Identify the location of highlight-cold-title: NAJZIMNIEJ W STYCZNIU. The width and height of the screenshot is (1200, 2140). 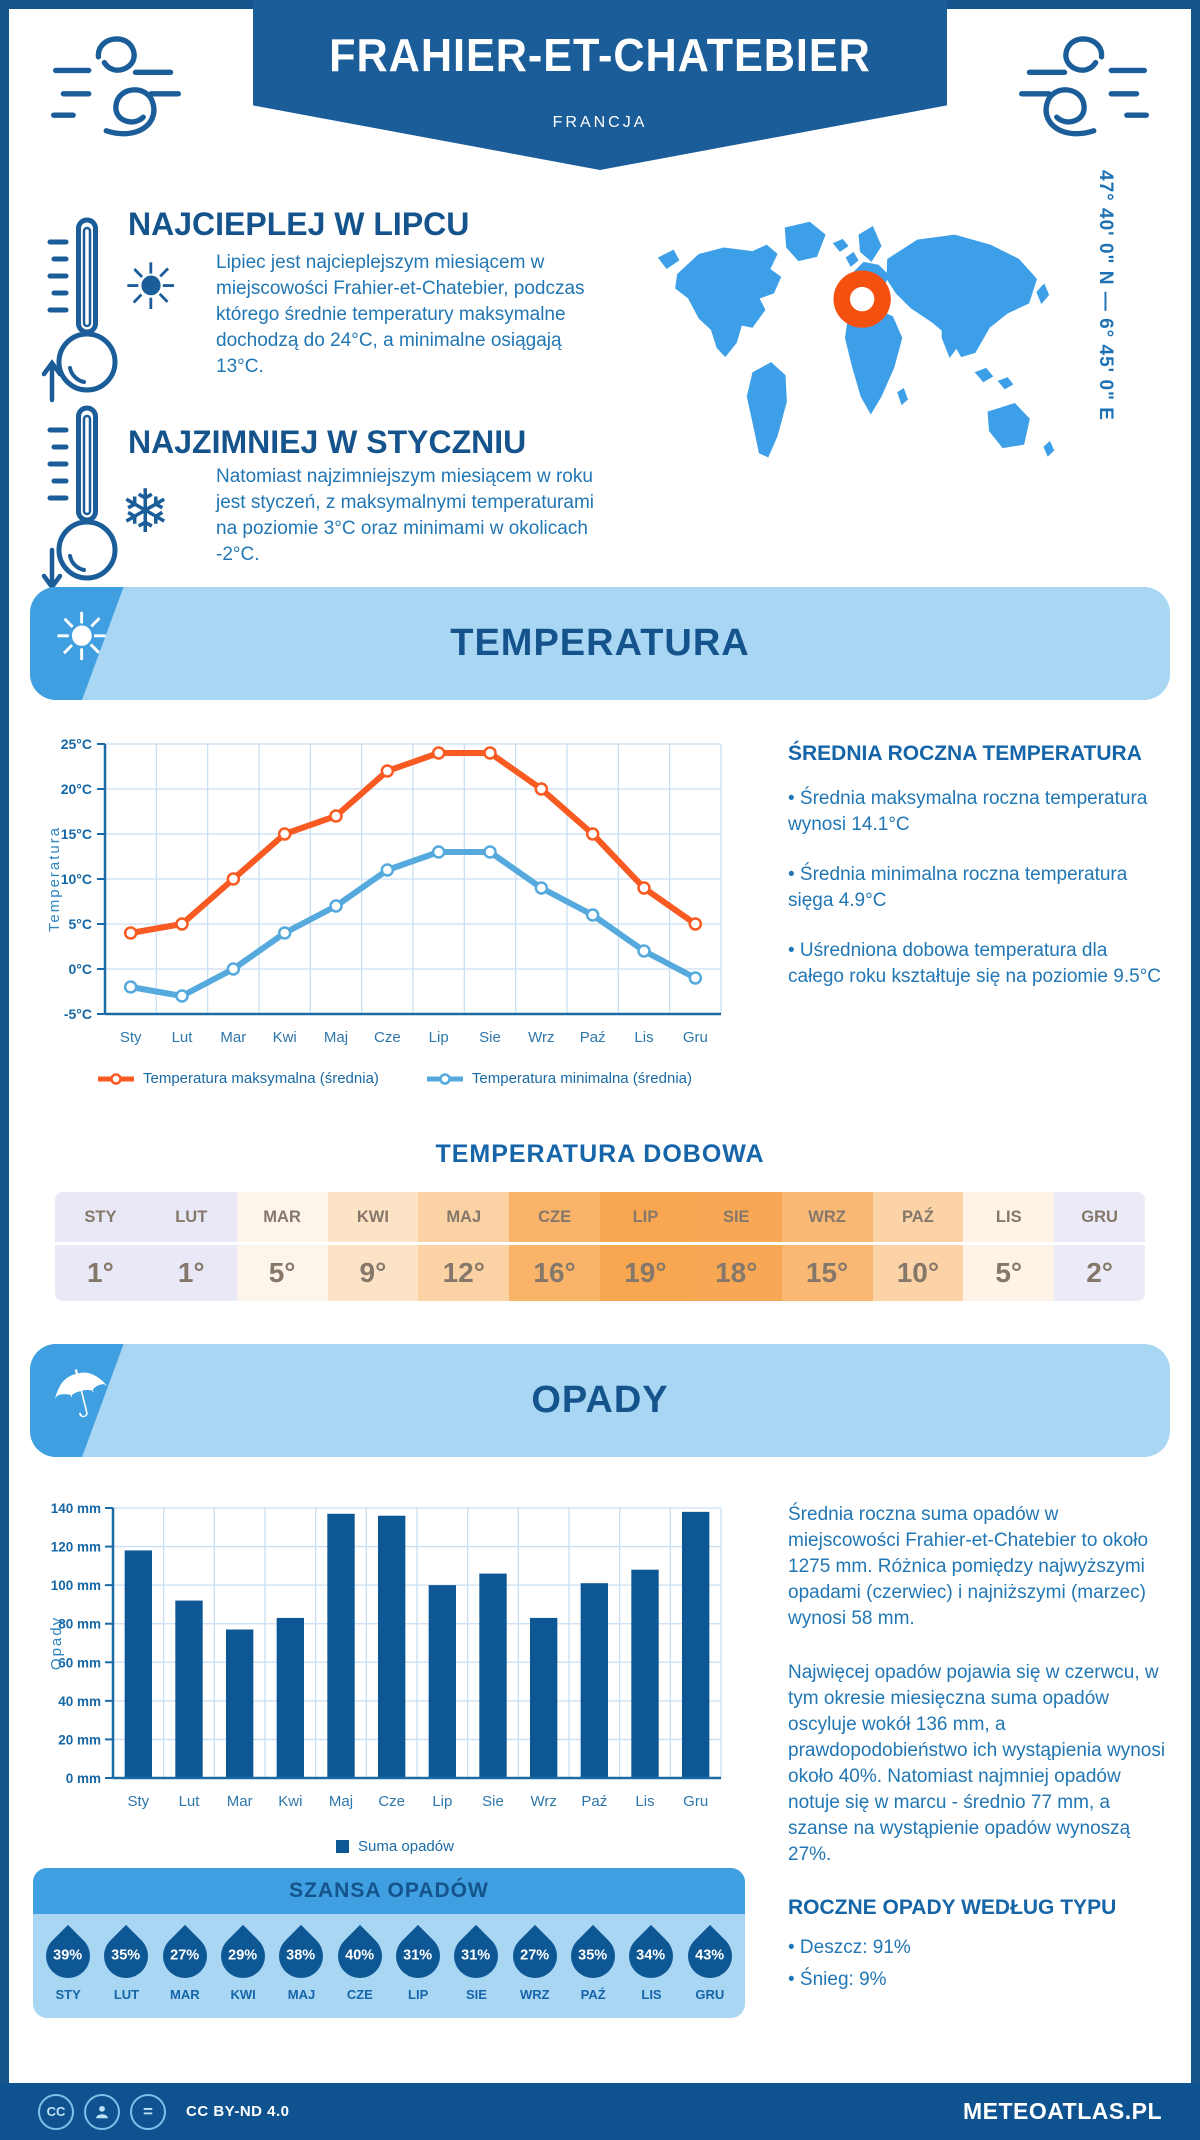
(327, 442).